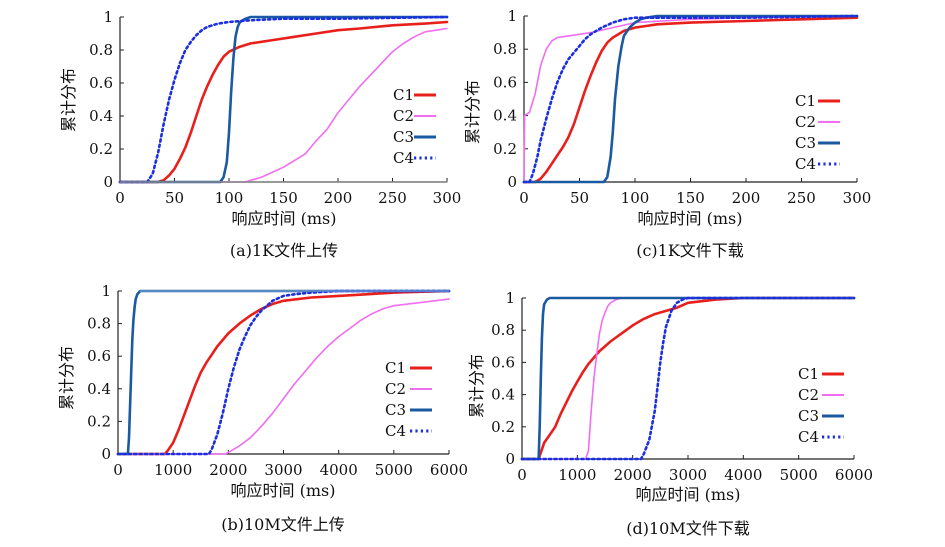  Describe the element at coordinates (282, 524) in the screenshot. I see `chart-caption: (b)10M文件上传` at that location.